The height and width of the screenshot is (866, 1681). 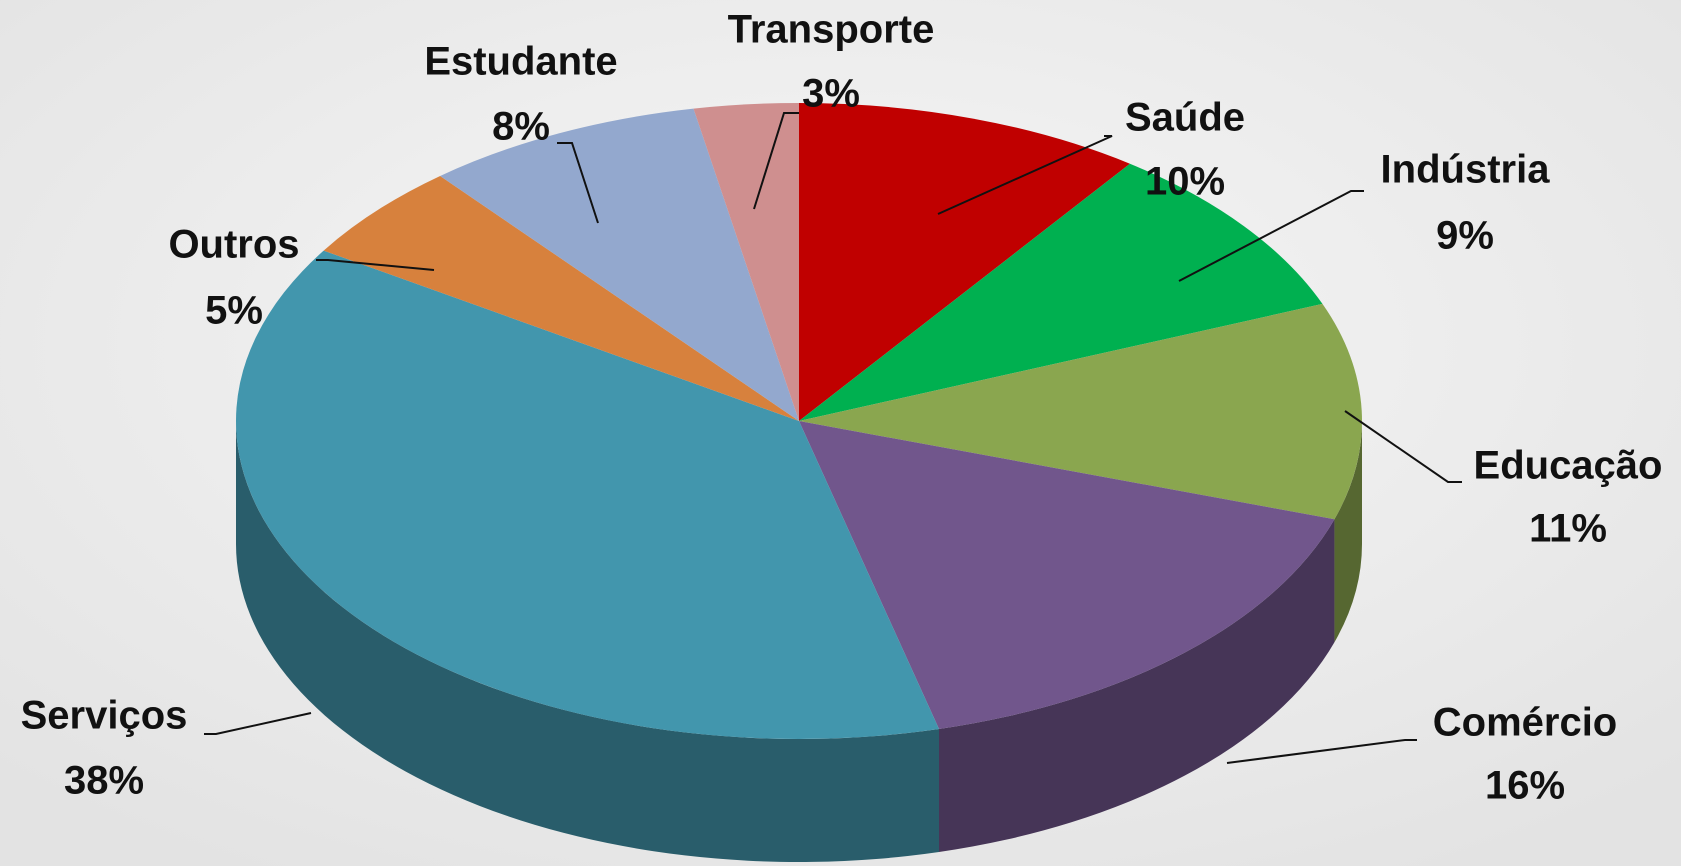 I want to click on slice-label: Serviços, so click(x=104, y=716).